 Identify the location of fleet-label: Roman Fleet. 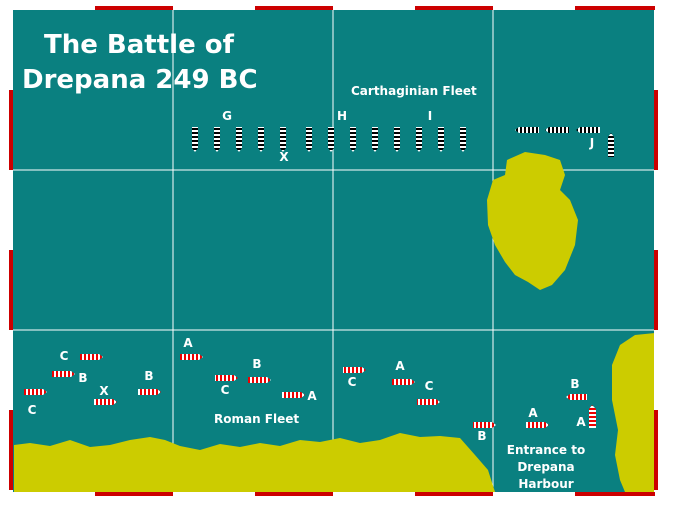
(256, 419).